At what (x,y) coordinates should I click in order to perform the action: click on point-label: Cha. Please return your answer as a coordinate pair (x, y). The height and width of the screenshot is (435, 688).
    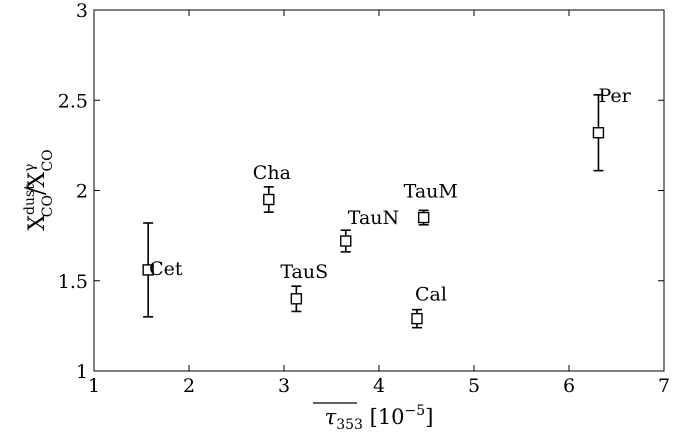
    Looking at the image, I should click on (272, 173).